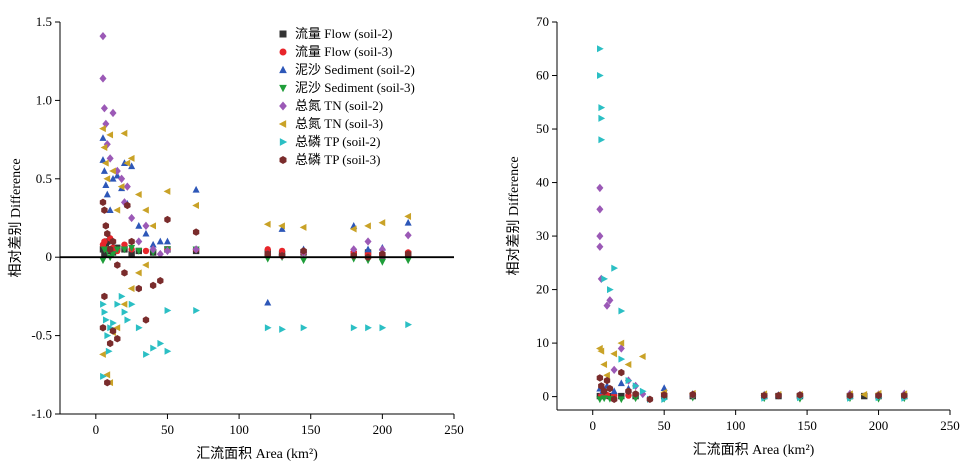 Image resolution: width=972 pixels, height=475 pixels. I want to click on x-tick-label: 0, so click(592, 425).